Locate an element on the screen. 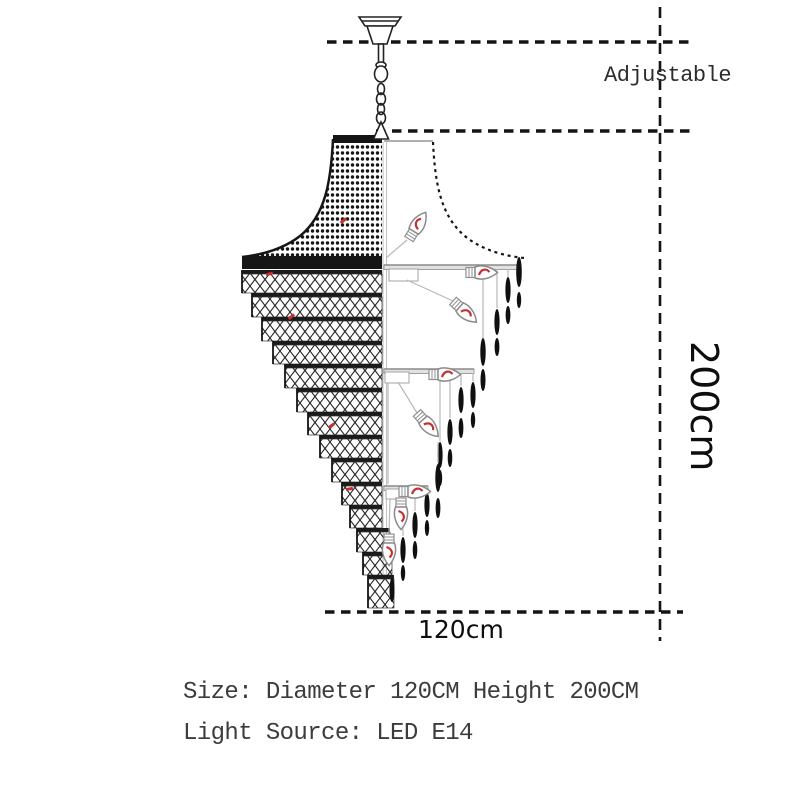  red-crystal-accents is located at coordinates (309, 354).